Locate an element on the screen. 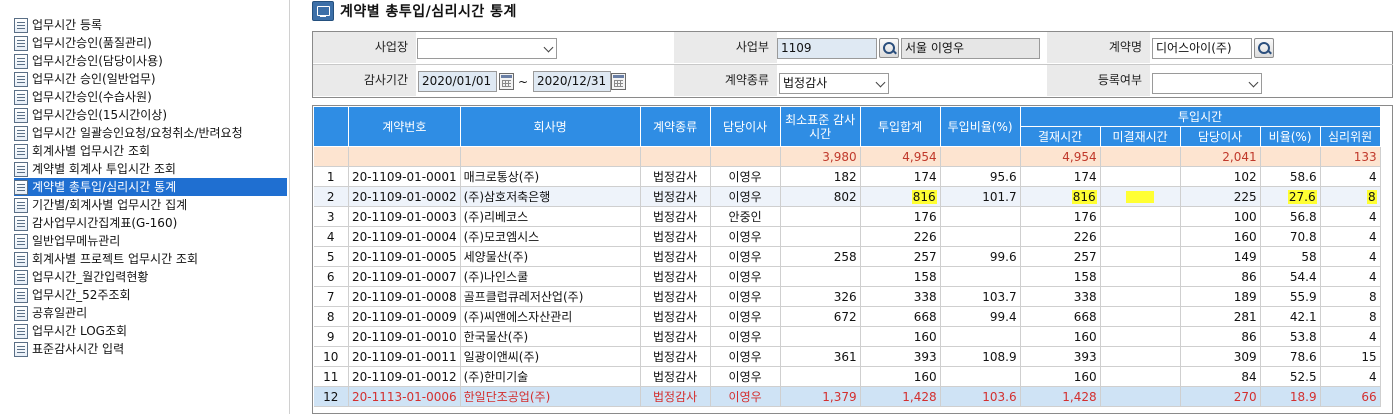  cell-text: 8 is located at coordinates (1372, 296).